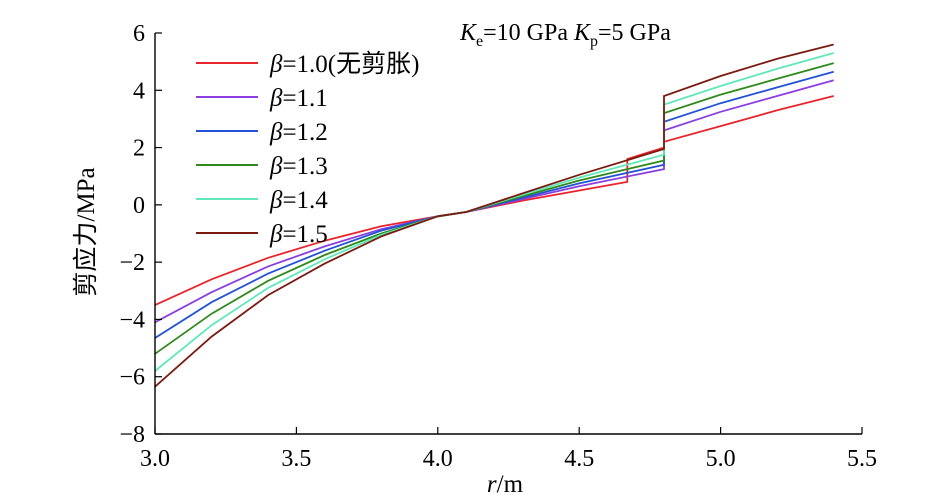  What do you see at coordinates (139, 206) in the screenshot?
I see `y-tick-label: 0` at bounding box center [139, 206].